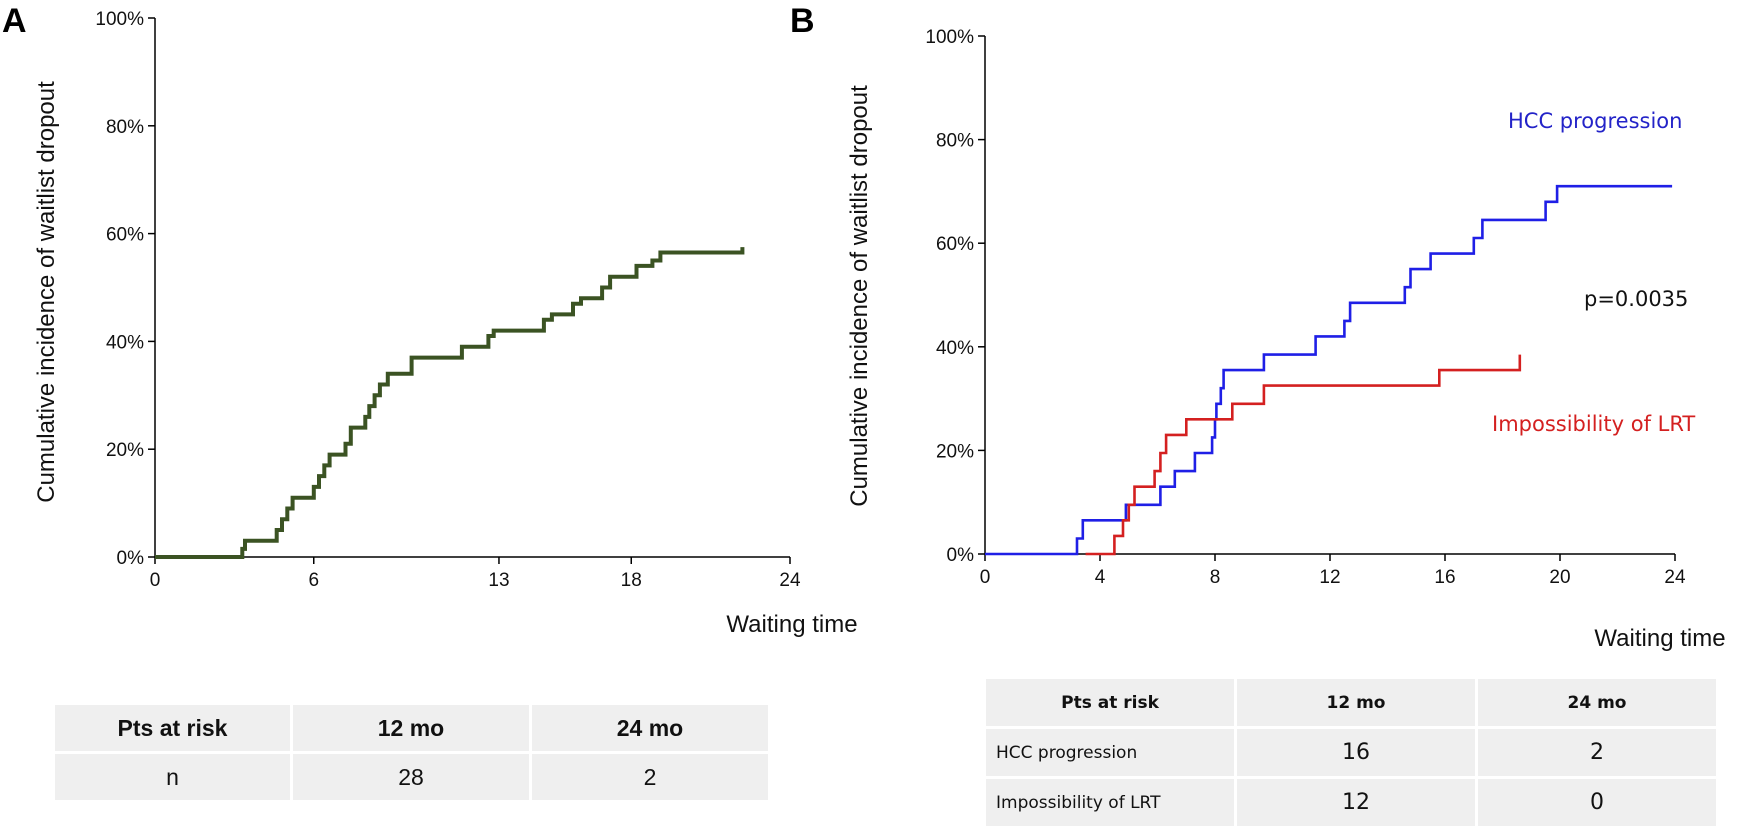  What do you see at coordinates (1110, 802) in the screenshot?
I see `row-label: Impossibility of LRT` at bounding box center [1110, 802].